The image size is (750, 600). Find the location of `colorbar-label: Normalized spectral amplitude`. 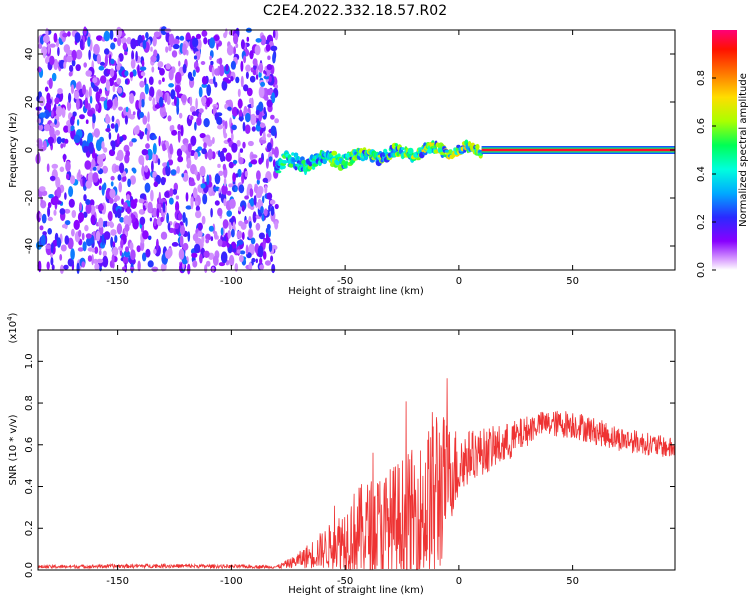

colorbar-label: Normalized spectral amplitude is located at coordinates (743, 150).